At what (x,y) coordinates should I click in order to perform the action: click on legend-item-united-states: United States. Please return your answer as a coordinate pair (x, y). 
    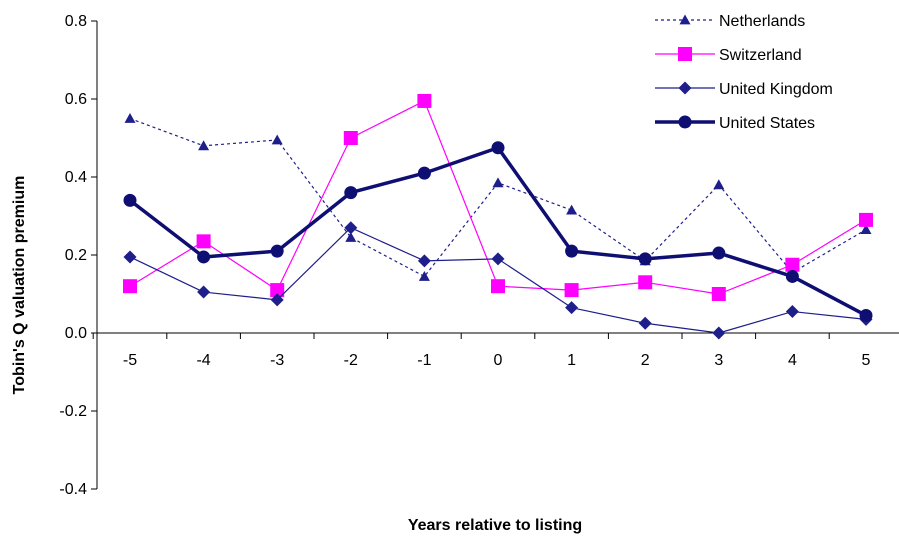
    Looking at the image, I should click on (735, 123).